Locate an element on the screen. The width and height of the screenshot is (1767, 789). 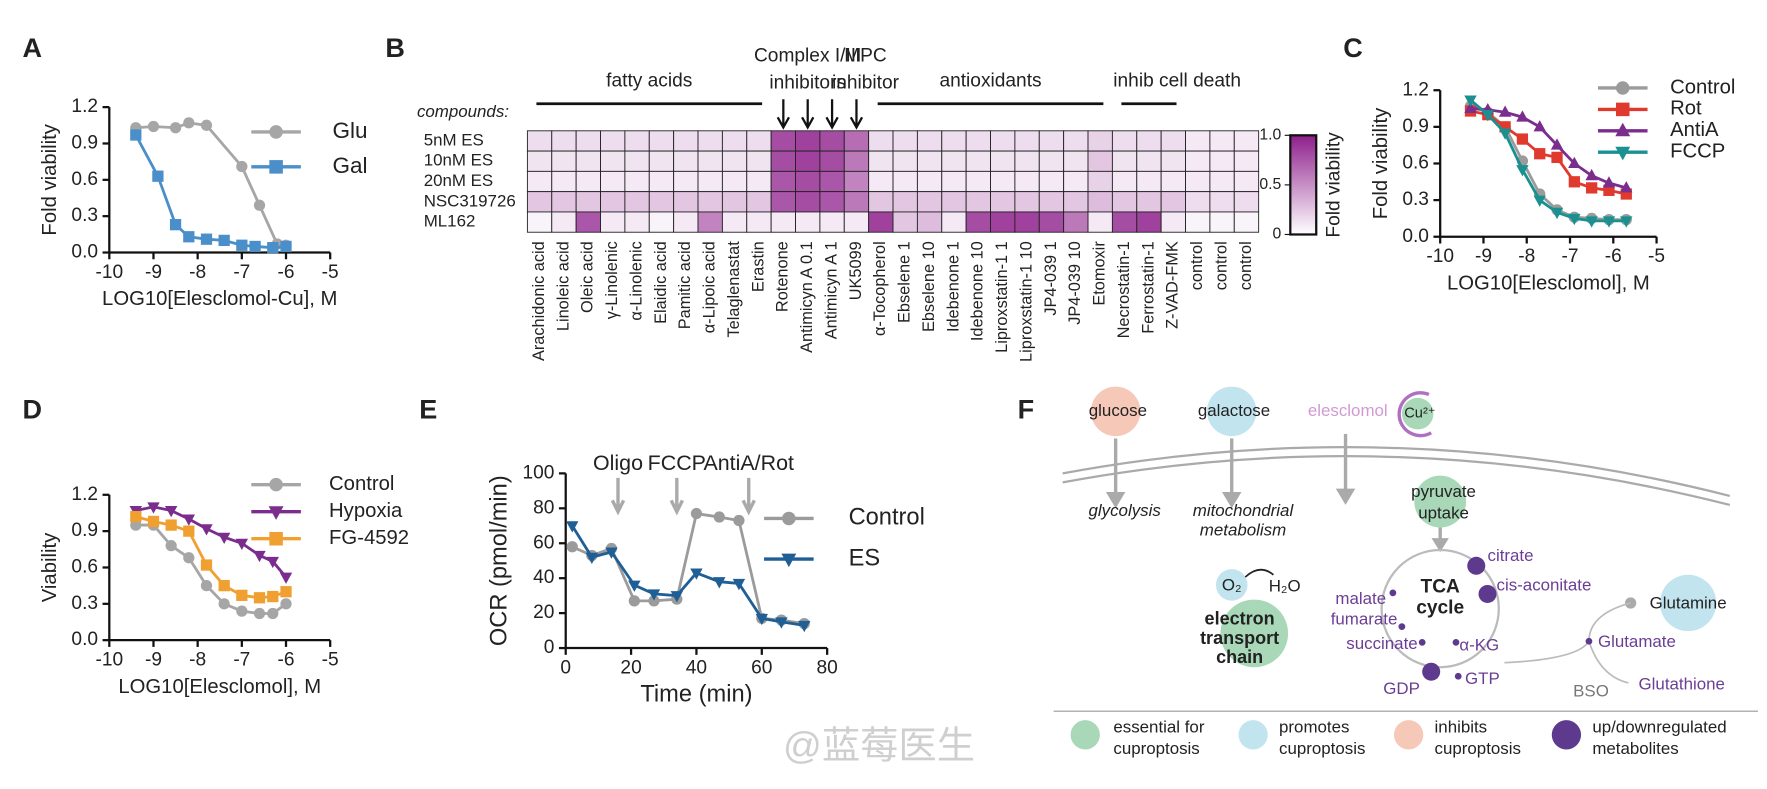
column-label: Idebenone 1 is located at coordinates (953, 286).